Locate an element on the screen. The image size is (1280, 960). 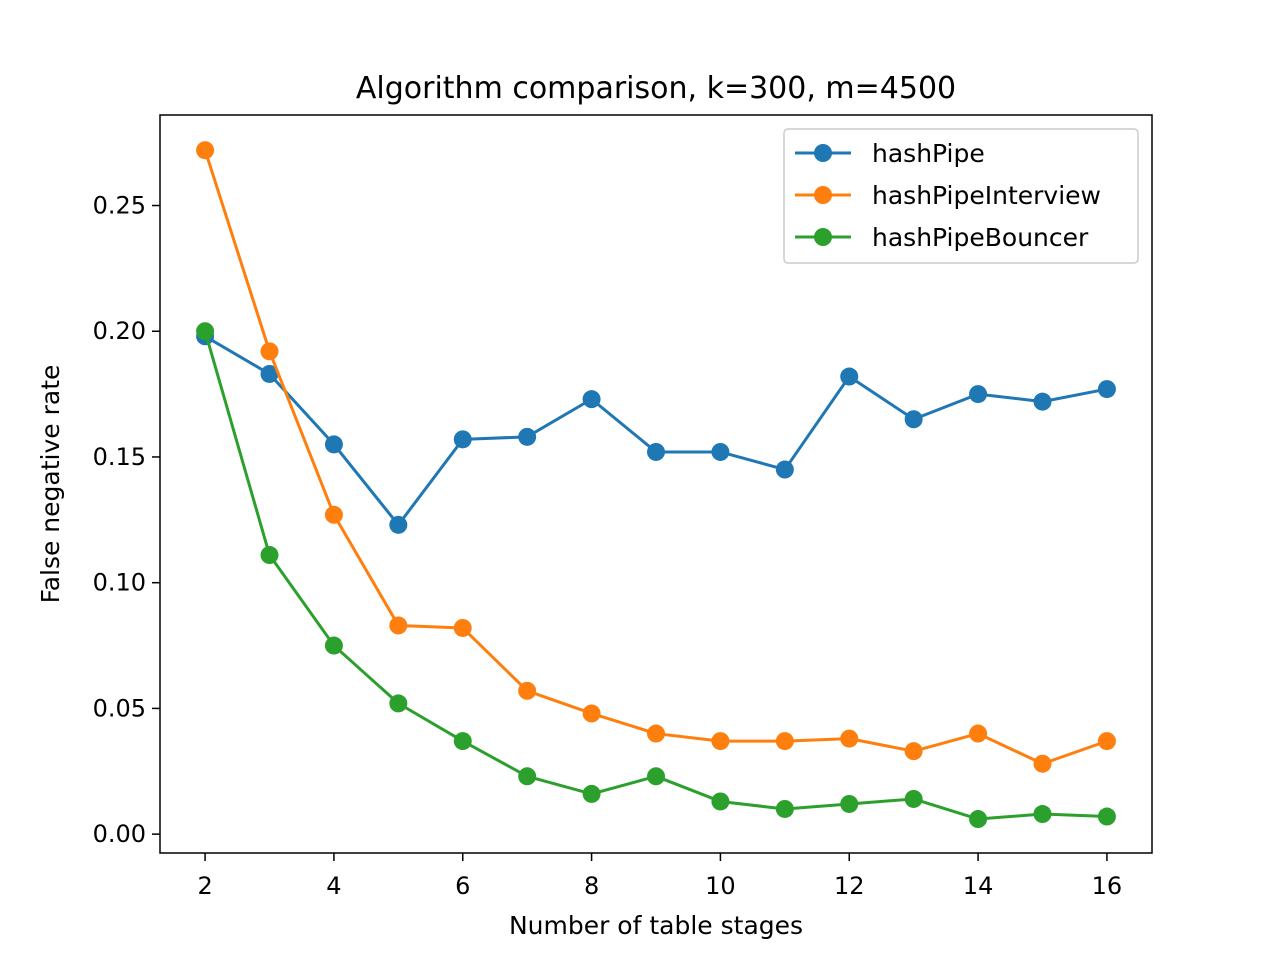
x-tick-label: 8 is located at coordinates (591, 886).